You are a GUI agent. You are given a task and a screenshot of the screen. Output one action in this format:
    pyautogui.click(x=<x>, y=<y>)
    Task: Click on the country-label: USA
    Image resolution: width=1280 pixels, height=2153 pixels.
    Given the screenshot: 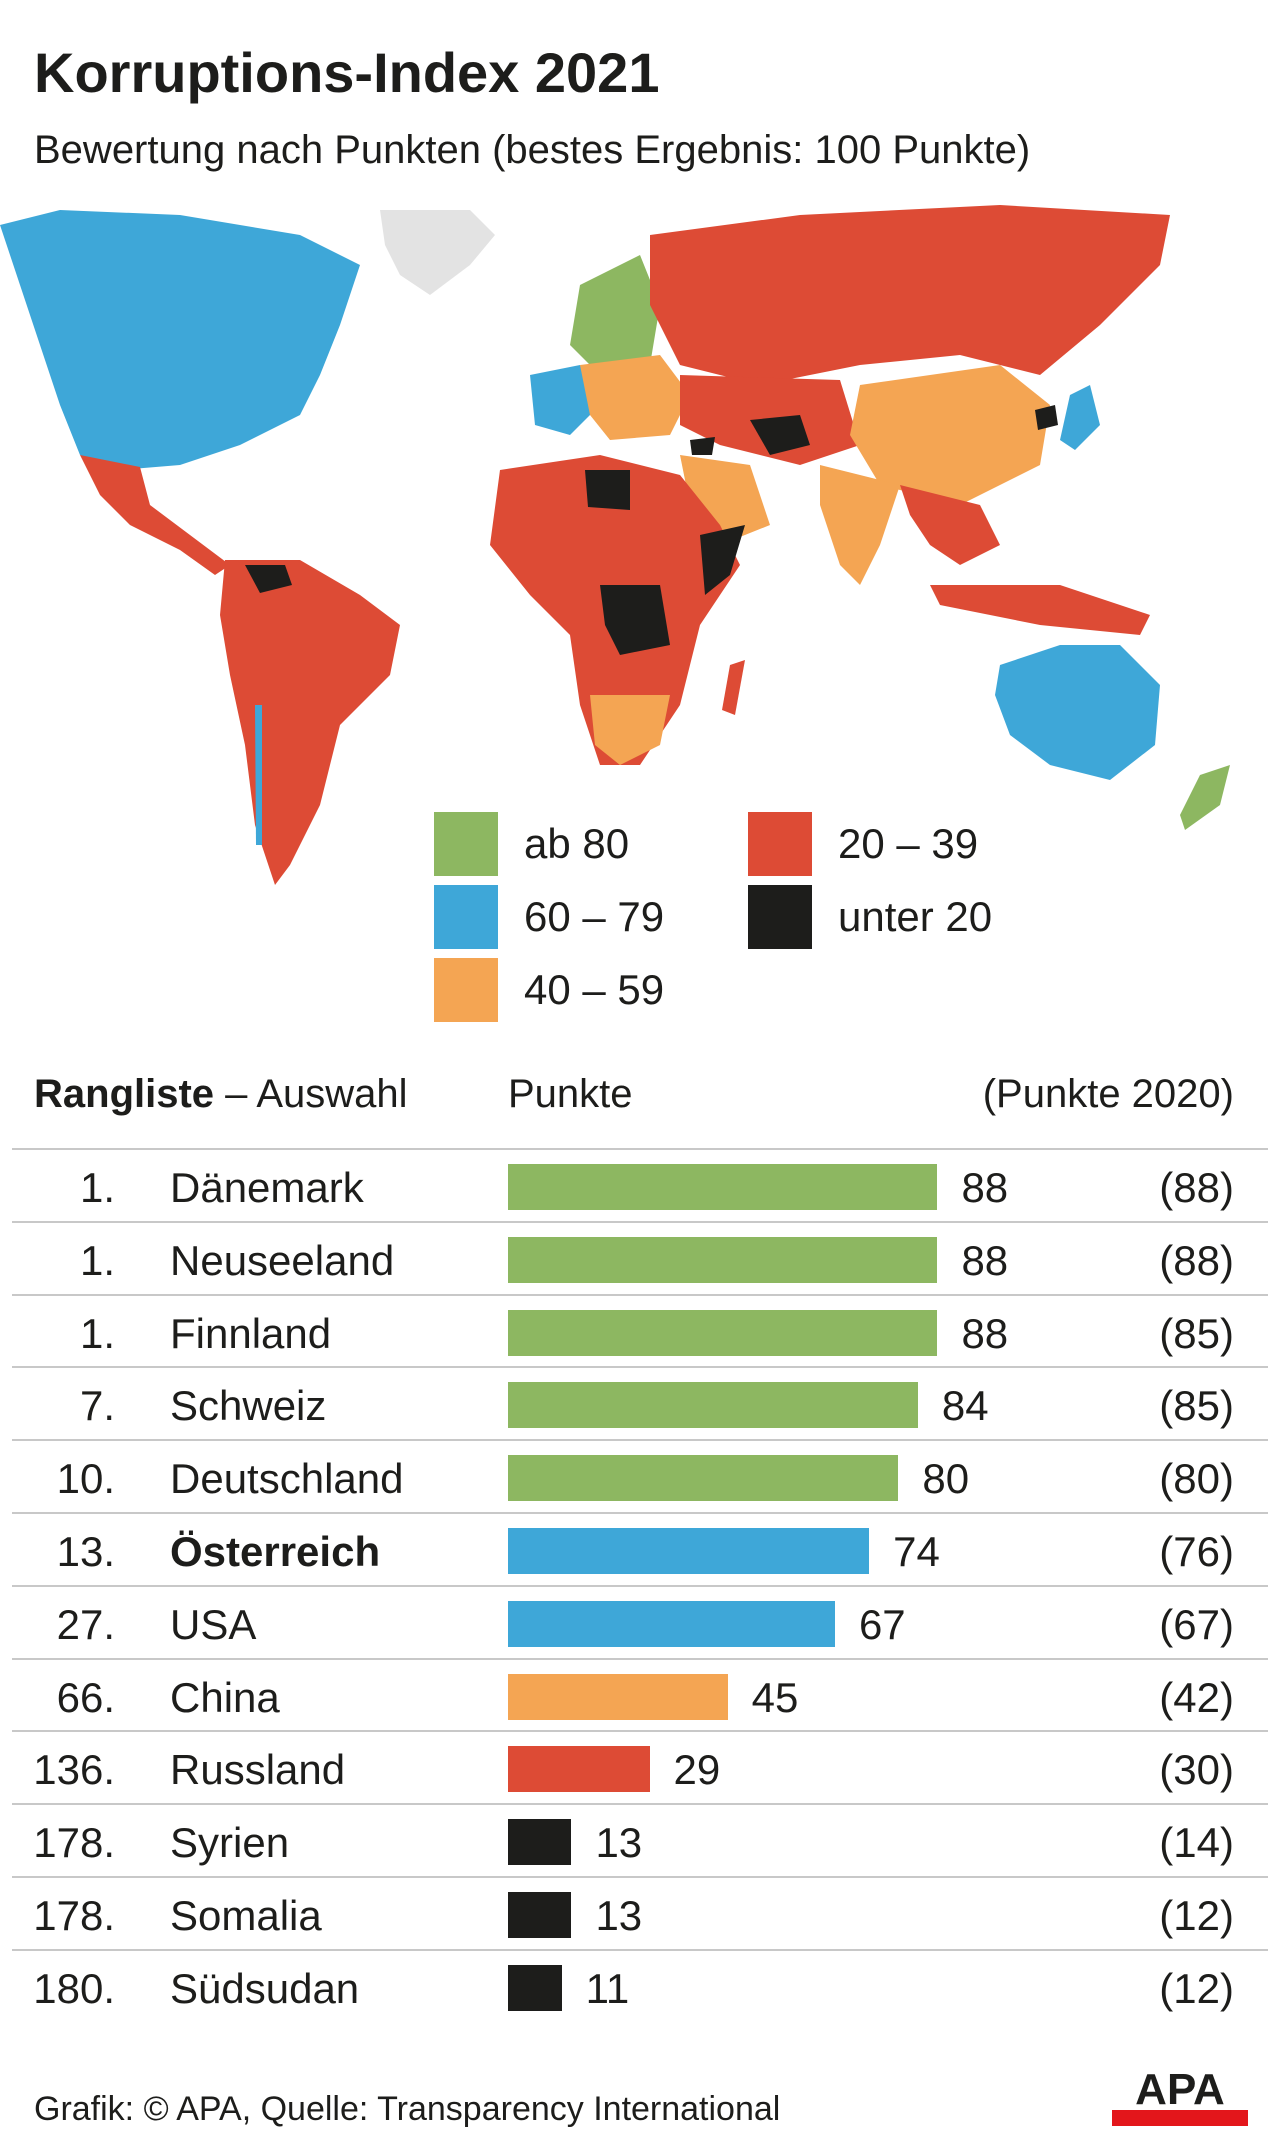 What is the action you would take?
    pyautogui.click(x=213, y=1624)
    